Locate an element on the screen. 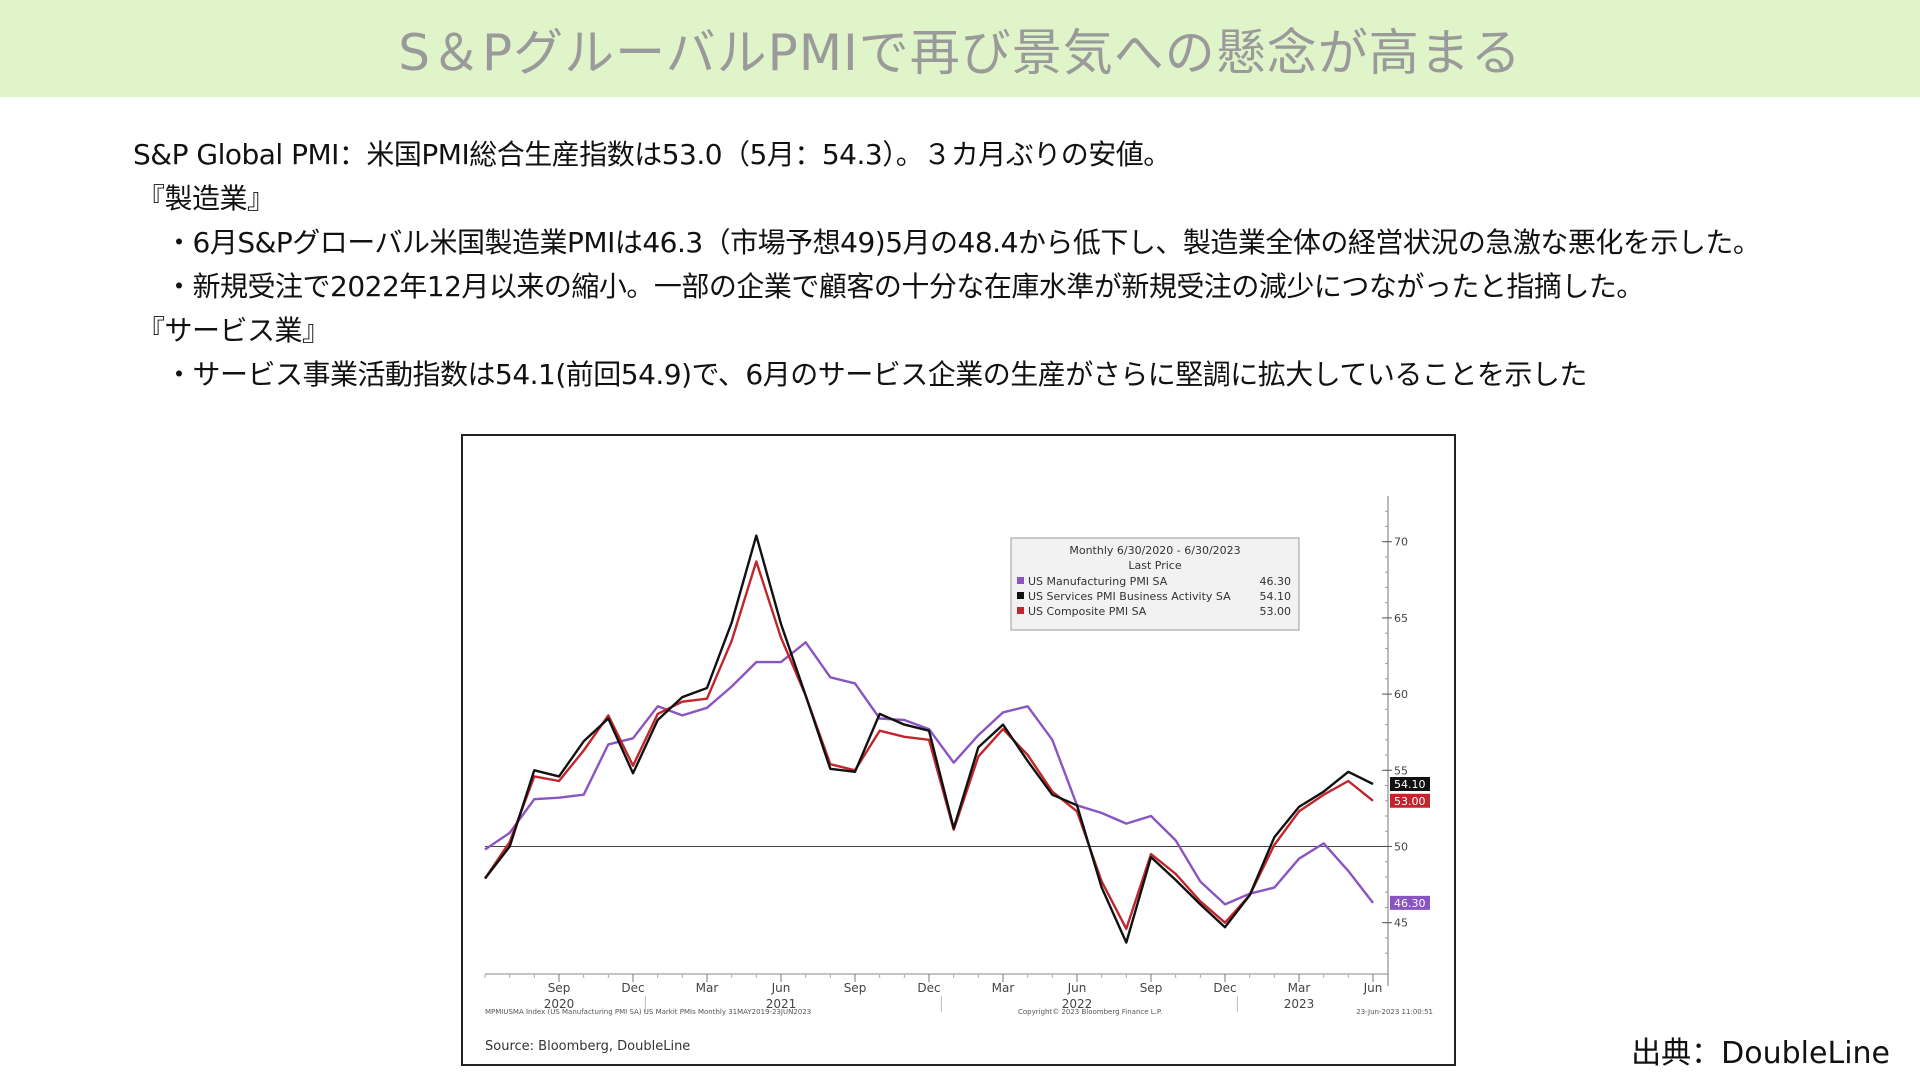 The width and height of the screenshot is (1920, 1080). y-tick-label: 45 is located at coordinates (1401, 923).